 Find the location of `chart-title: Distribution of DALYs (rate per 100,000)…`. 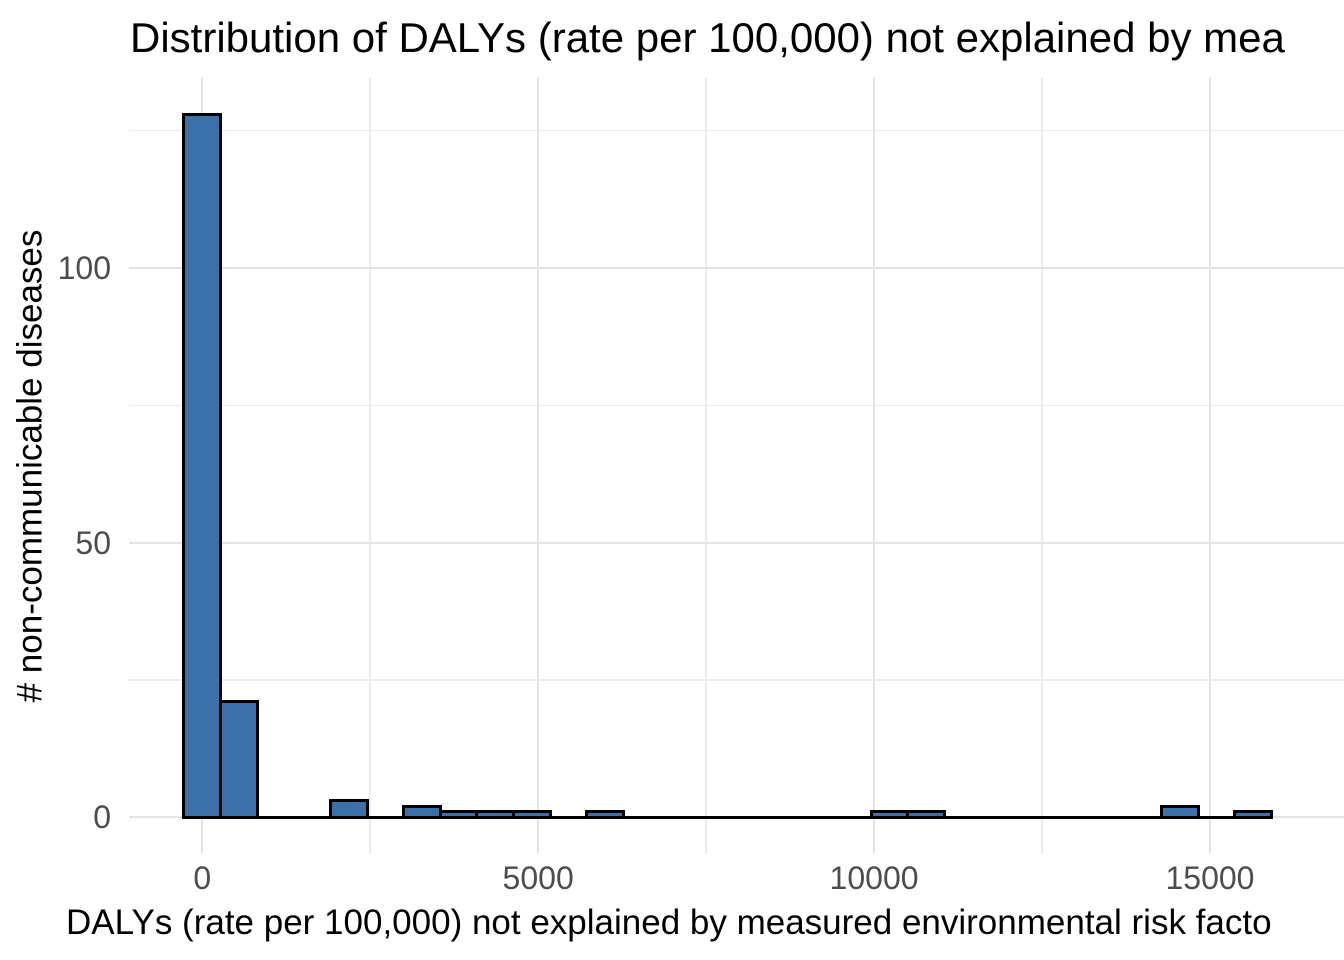

chart-title: Distribution of DALYs (rate per 100,000)… is located at coordinates (707, 37).